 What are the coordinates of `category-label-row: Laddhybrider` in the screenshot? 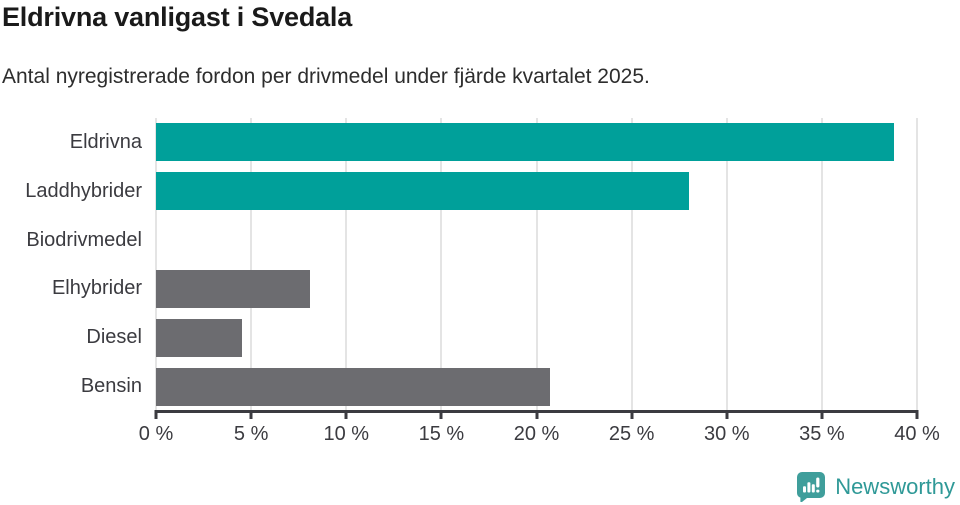 It's located at (71, 191).